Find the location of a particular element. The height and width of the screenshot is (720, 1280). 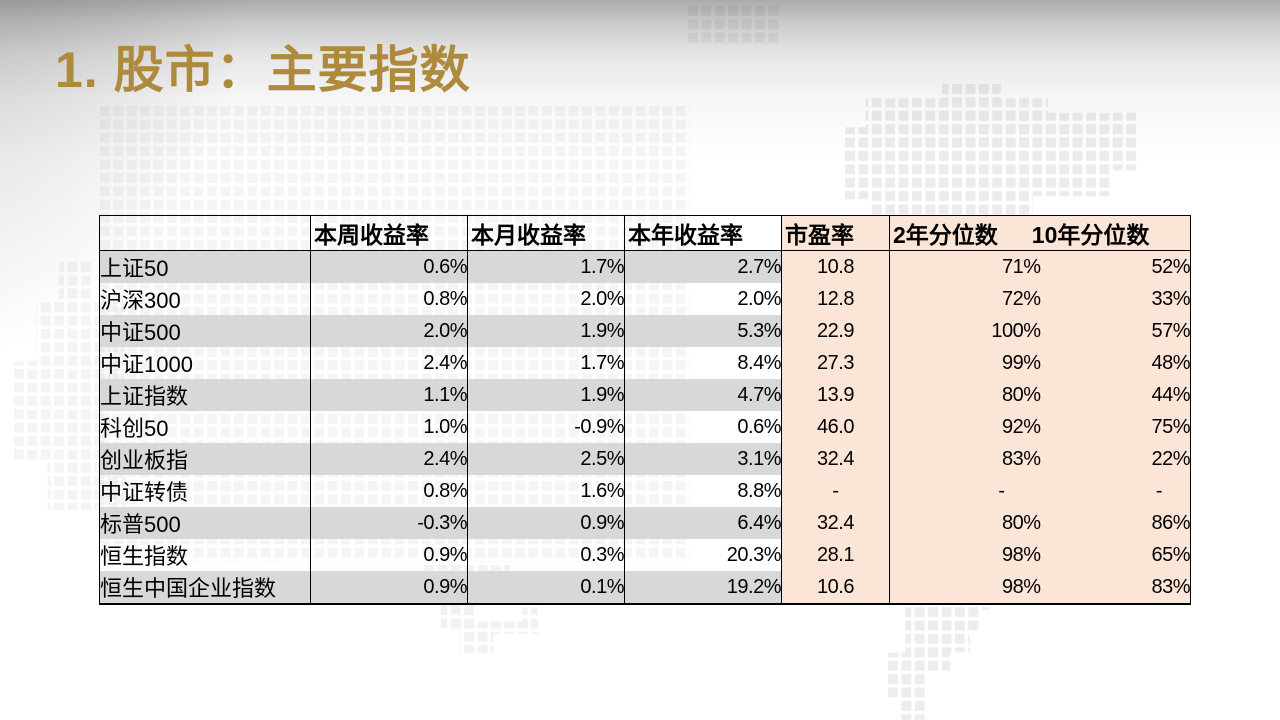

cell-pct10y: 44% is located at coordinates (1115, 395).